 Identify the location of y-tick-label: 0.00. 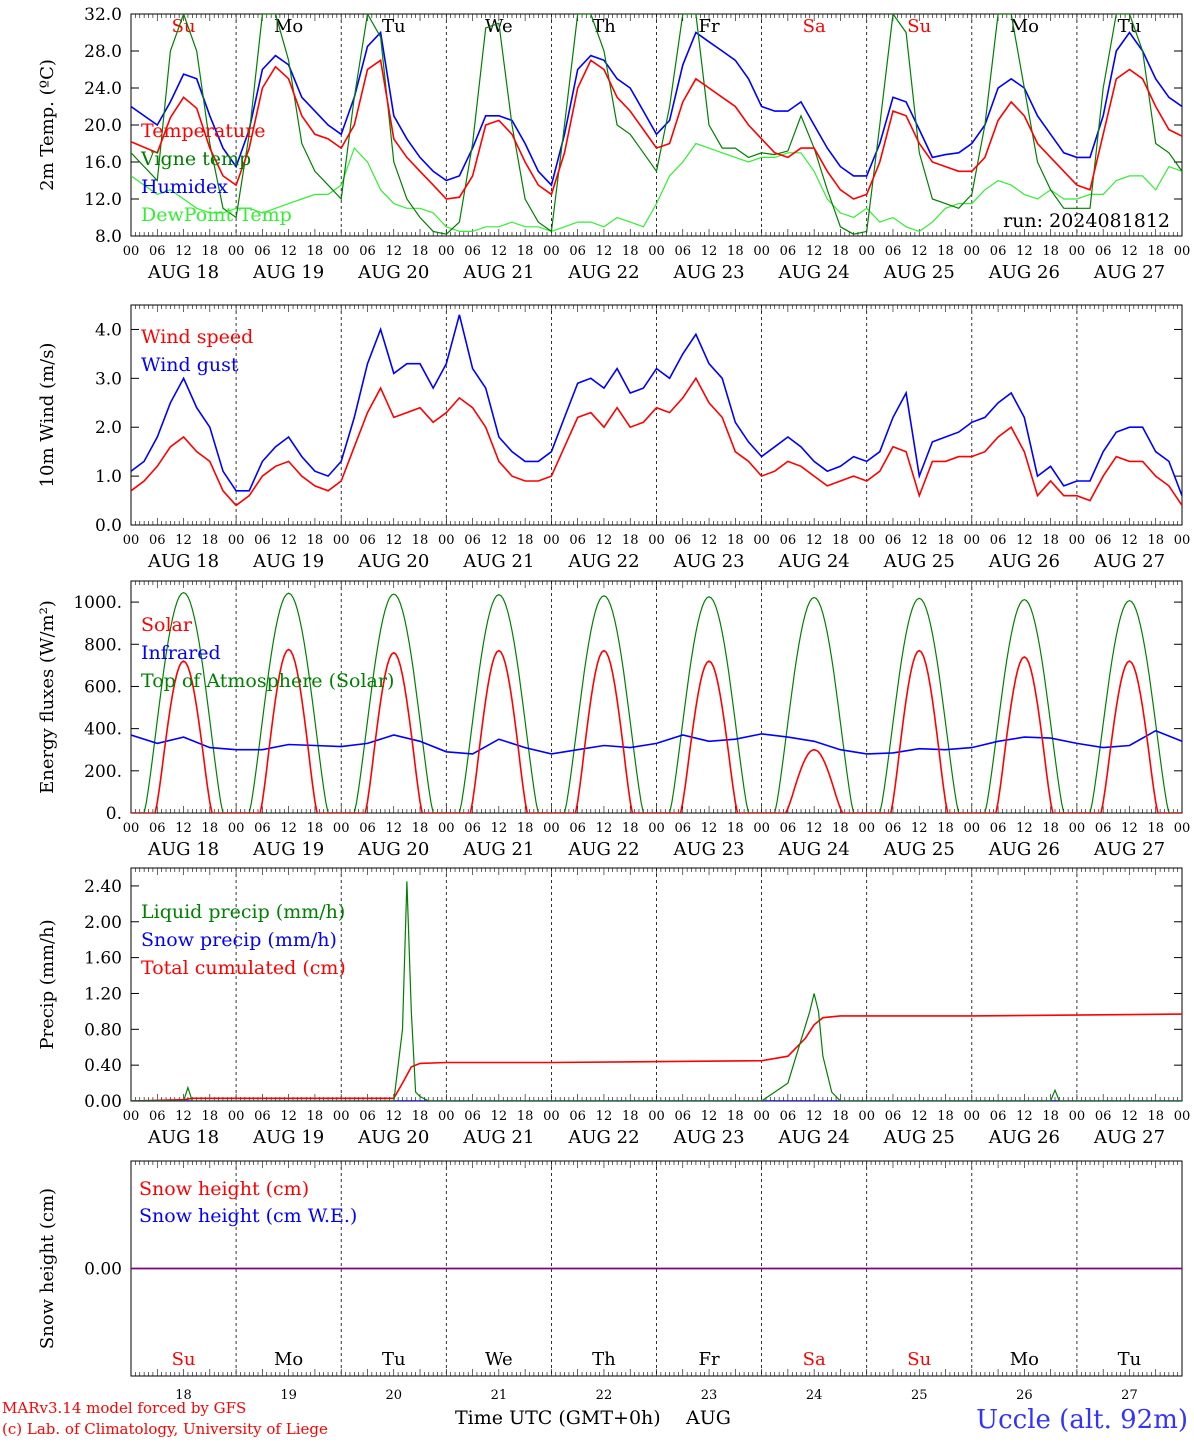
(103, 1102).